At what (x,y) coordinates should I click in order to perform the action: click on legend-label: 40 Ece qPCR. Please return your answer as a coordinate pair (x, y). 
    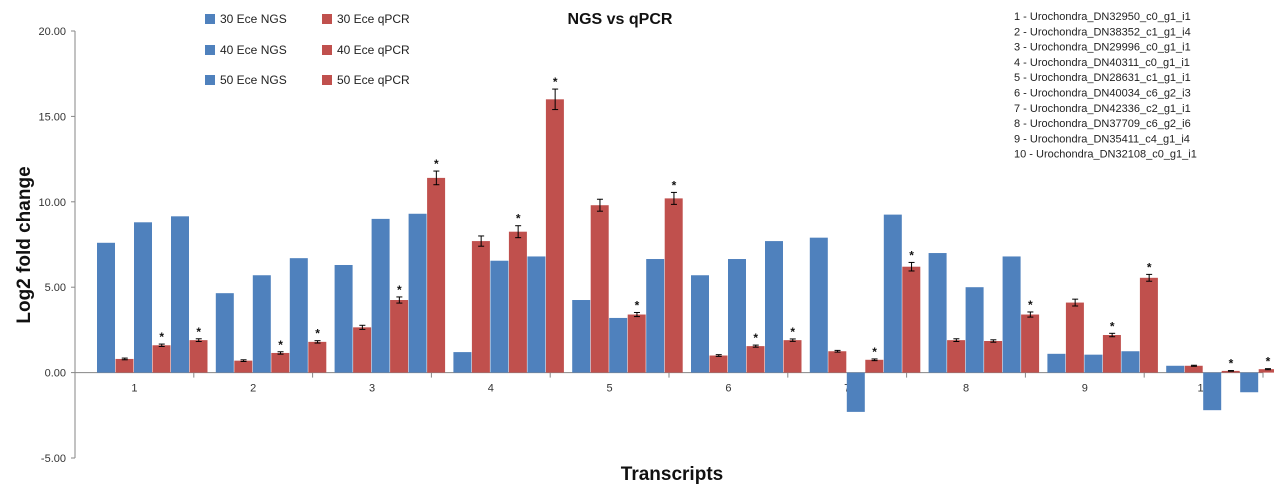
    Looking at the image, I should click on (373, 50).